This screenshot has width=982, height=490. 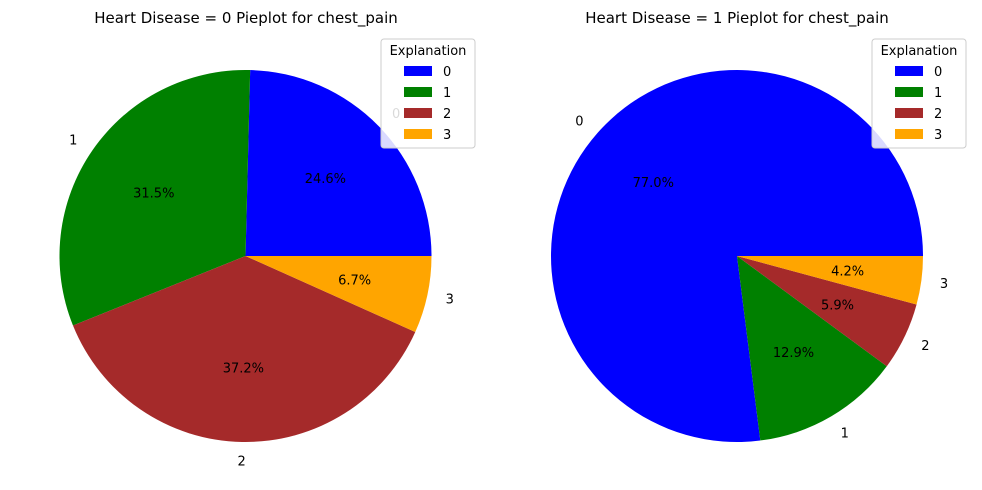 I want to click on slice-percent-label-1: 31.5%, so click(x=153, y=193).